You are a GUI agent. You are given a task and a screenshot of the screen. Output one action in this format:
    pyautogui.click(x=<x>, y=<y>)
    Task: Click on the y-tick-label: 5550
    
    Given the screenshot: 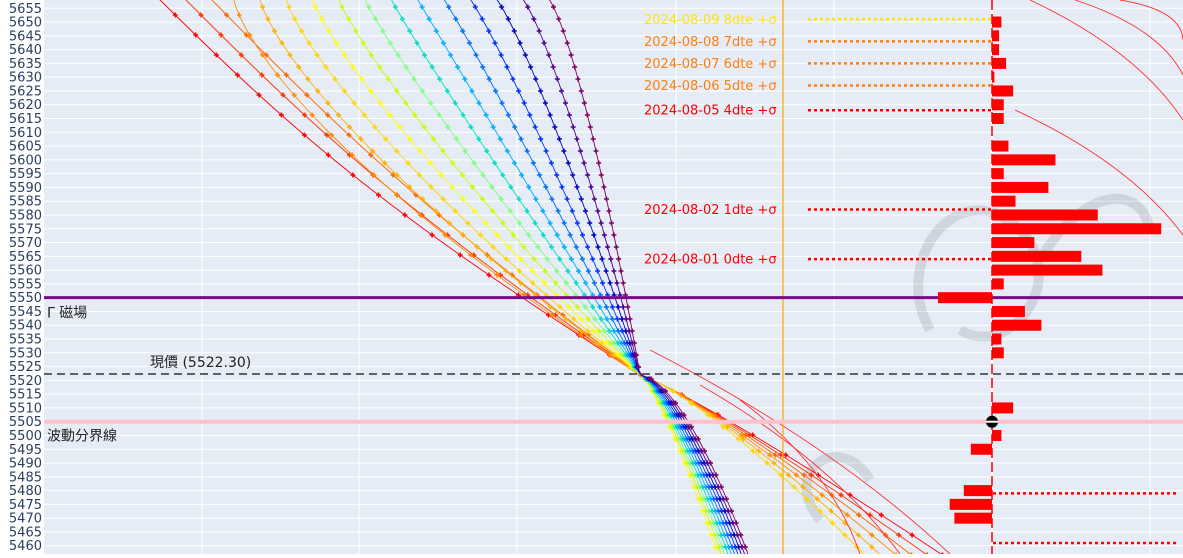 What is the action you would take?
    pyautogui.click(x=25, y=298)
    